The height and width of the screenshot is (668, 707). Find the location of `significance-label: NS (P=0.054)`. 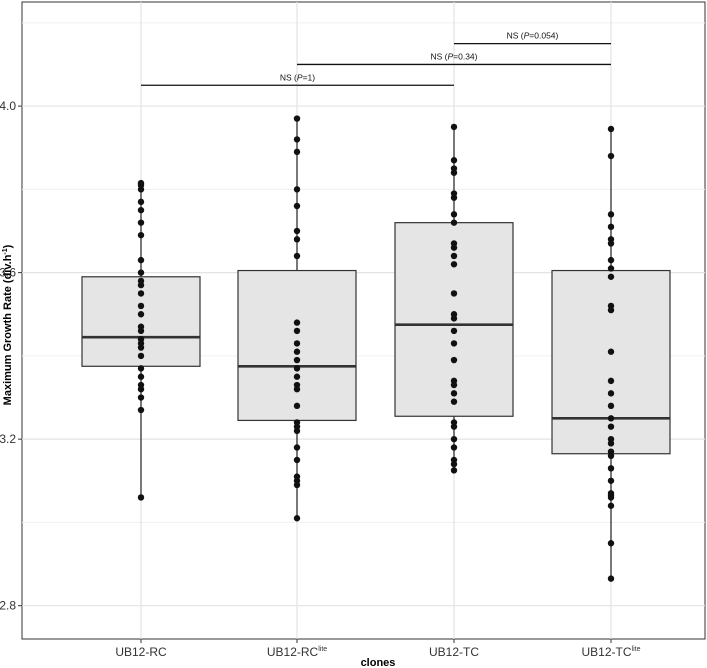

significance-label: NS (P=0.054) is located at coordinates (533, 36).